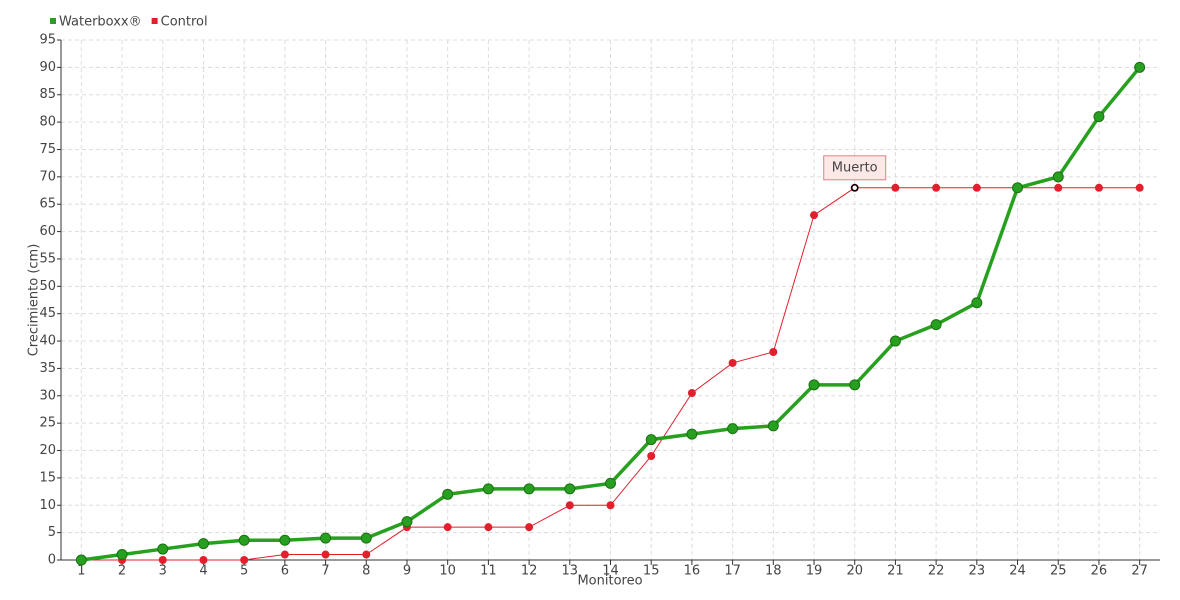 This screenshot has width=1180, height=600. What do you see at coordinates (47, 368) in the screenshot?
I see `y-tick-label: 35` at bounding box center [47, 368].